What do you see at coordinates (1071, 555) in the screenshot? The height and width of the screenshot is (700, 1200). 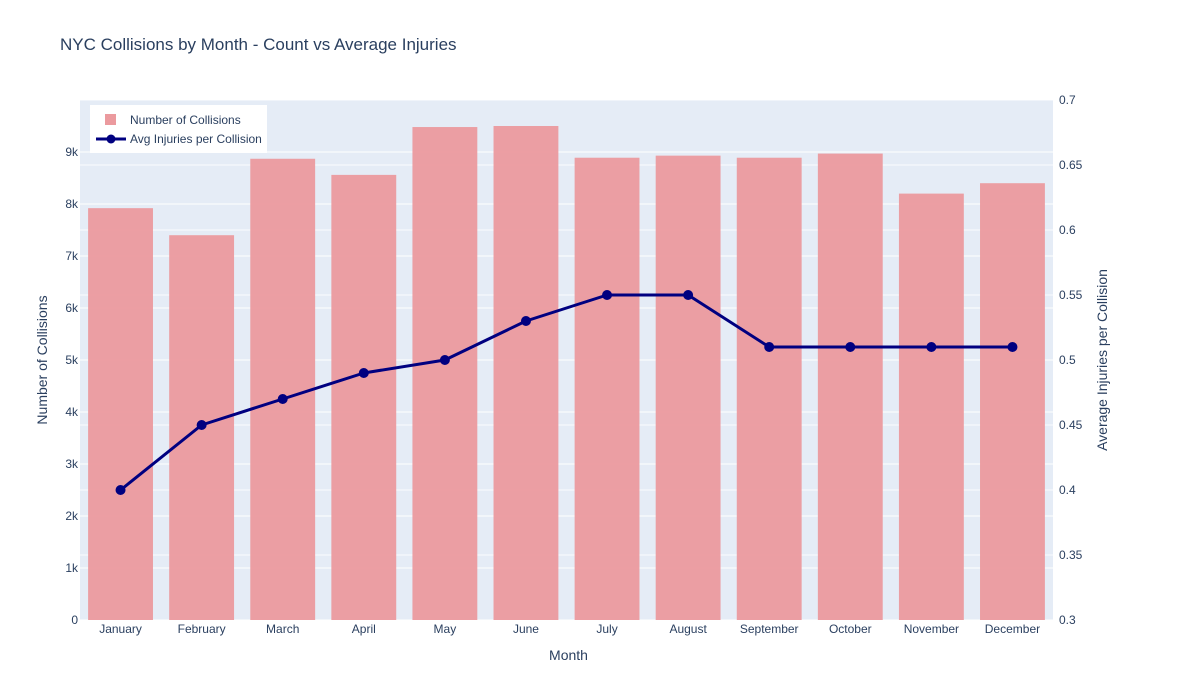 I see `y2-tick-label: 0.35` at bounding box center [1071, 555].